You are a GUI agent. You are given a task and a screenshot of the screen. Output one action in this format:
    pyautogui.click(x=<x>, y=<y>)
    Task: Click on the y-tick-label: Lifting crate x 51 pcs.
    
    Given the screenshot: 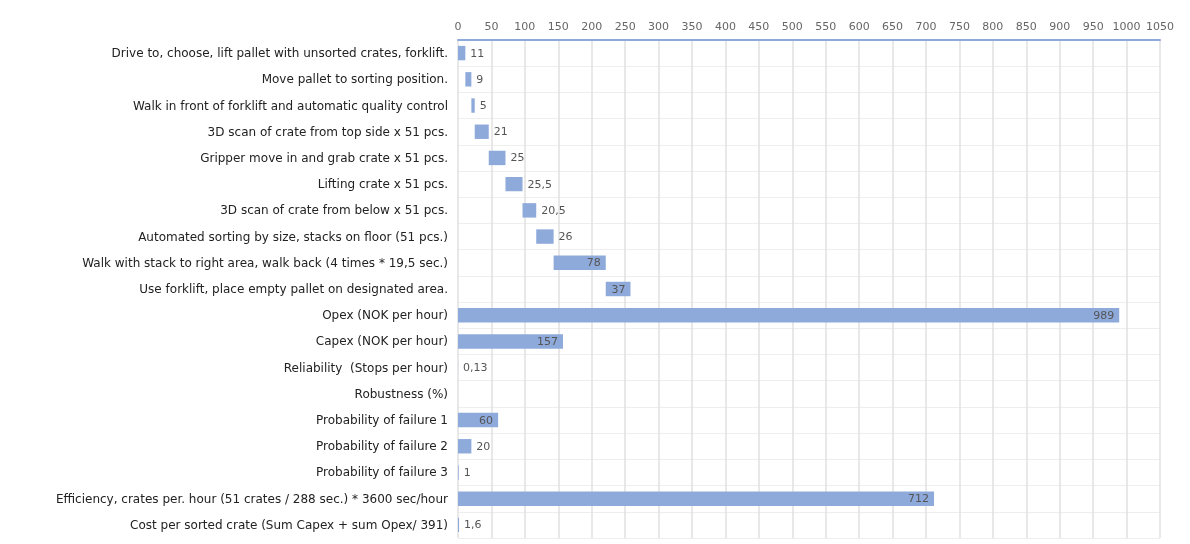 What is the action you would take?
    pyautogui.click(x=382, y=184)
    